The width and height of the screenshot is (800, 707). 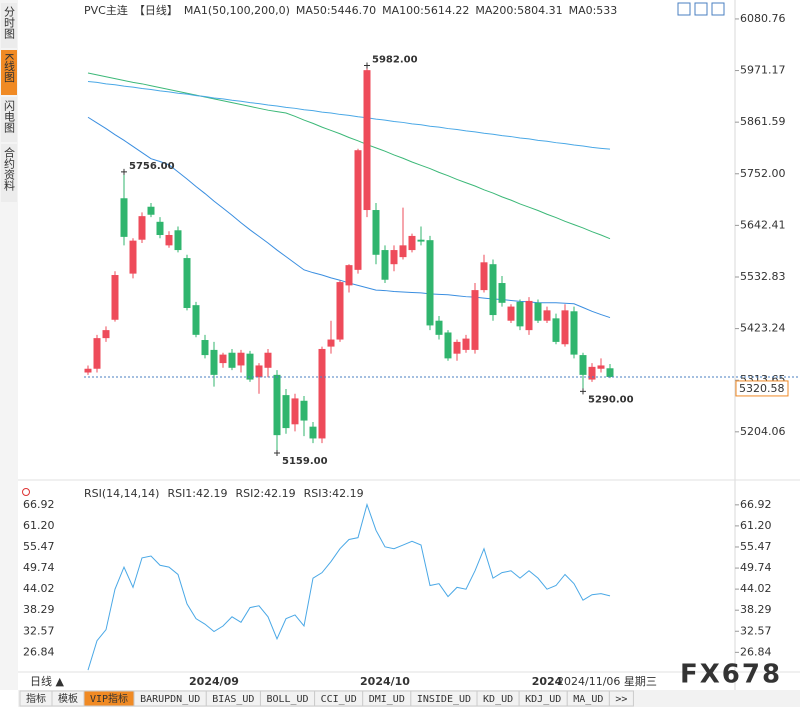 I want to click on y-tick-label: 6080.76, so click(x=763, y=18).